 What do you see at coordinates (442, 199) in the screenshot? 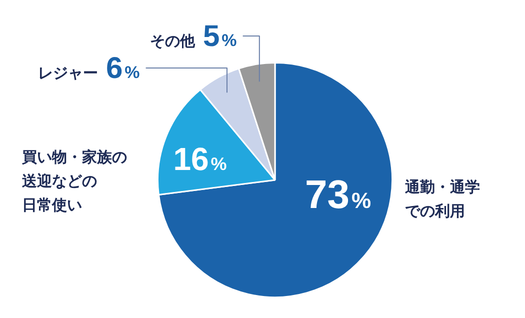
I see `slice-label: 通勤・通学での利用` at bounding box center [442, 199].